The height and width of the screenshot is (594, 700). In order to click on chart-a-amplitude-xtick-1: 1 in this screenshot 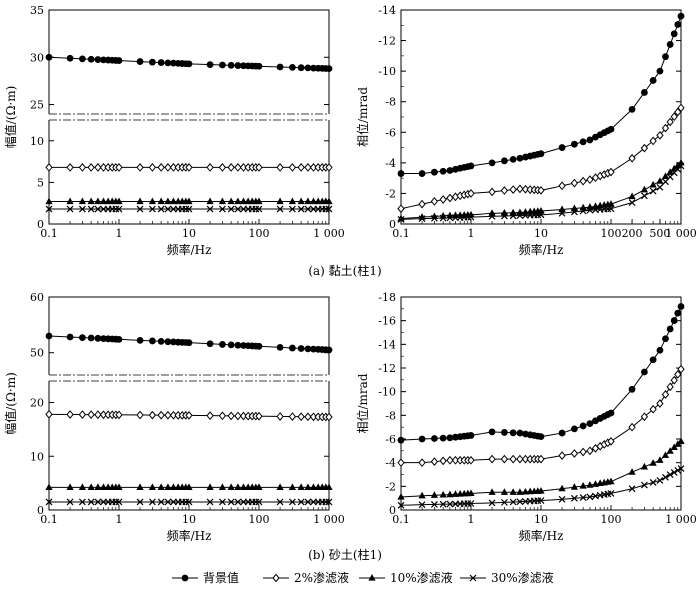, I will do `click(119, 233)`.